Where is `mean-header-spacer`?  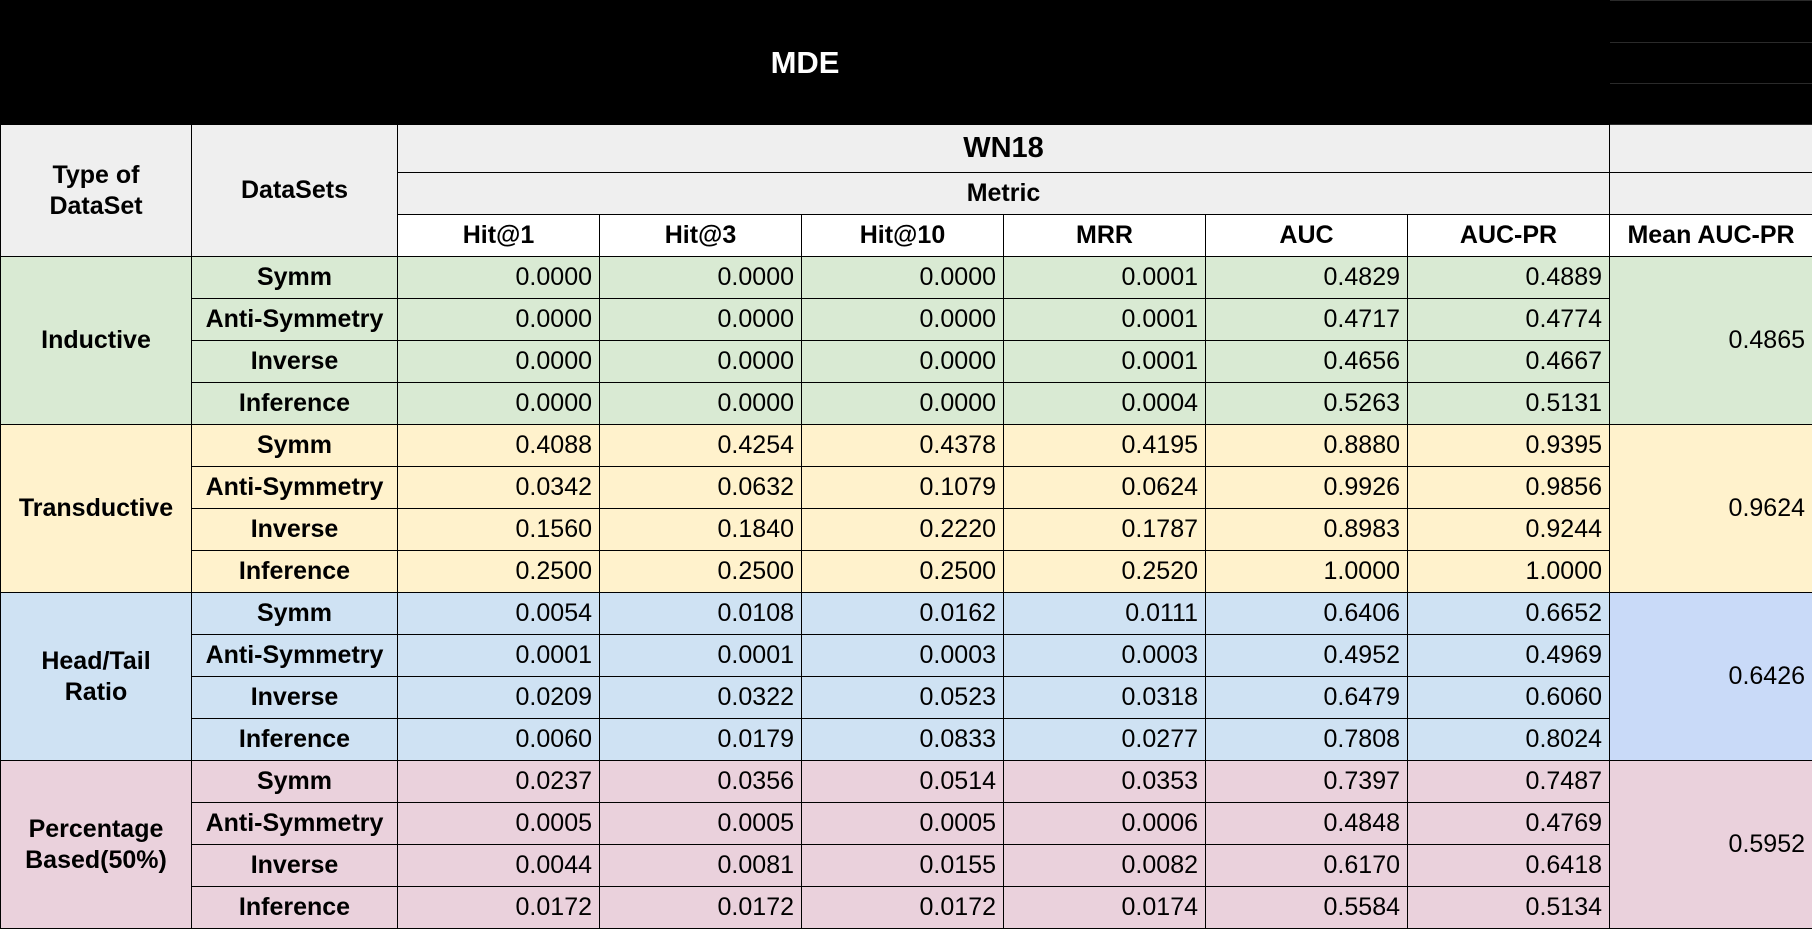 mean-header-spacer is located at coordinates (1710, 148).